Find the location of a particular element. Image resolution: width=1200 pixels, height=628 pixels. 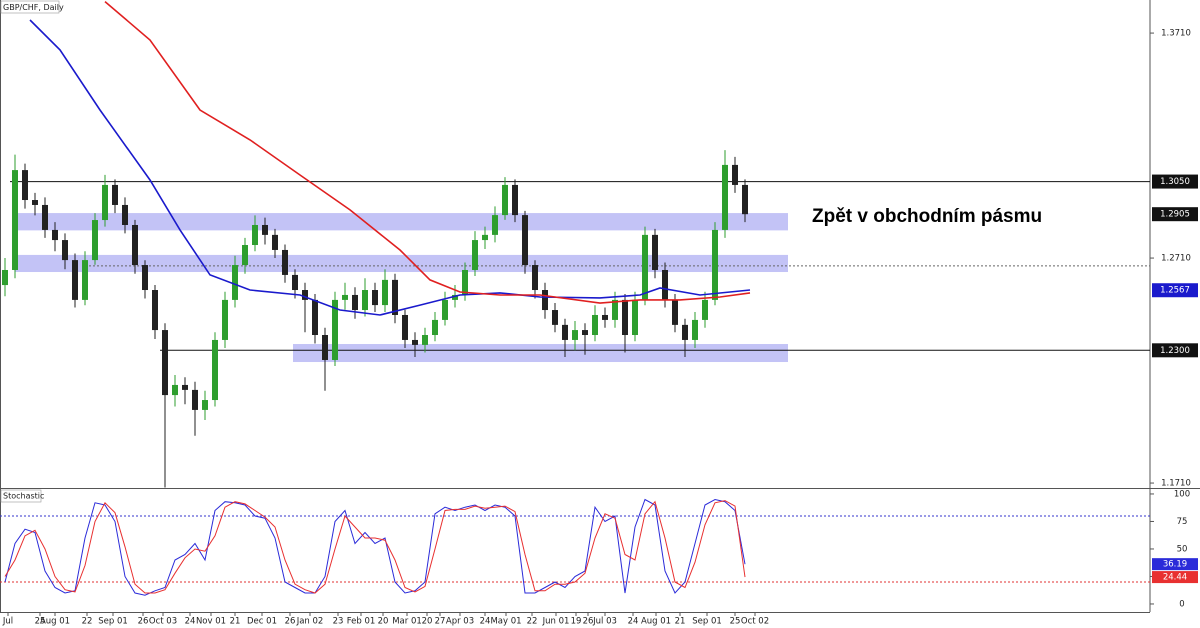

x-tick-label: 22 is located at coordinates (87, 622).